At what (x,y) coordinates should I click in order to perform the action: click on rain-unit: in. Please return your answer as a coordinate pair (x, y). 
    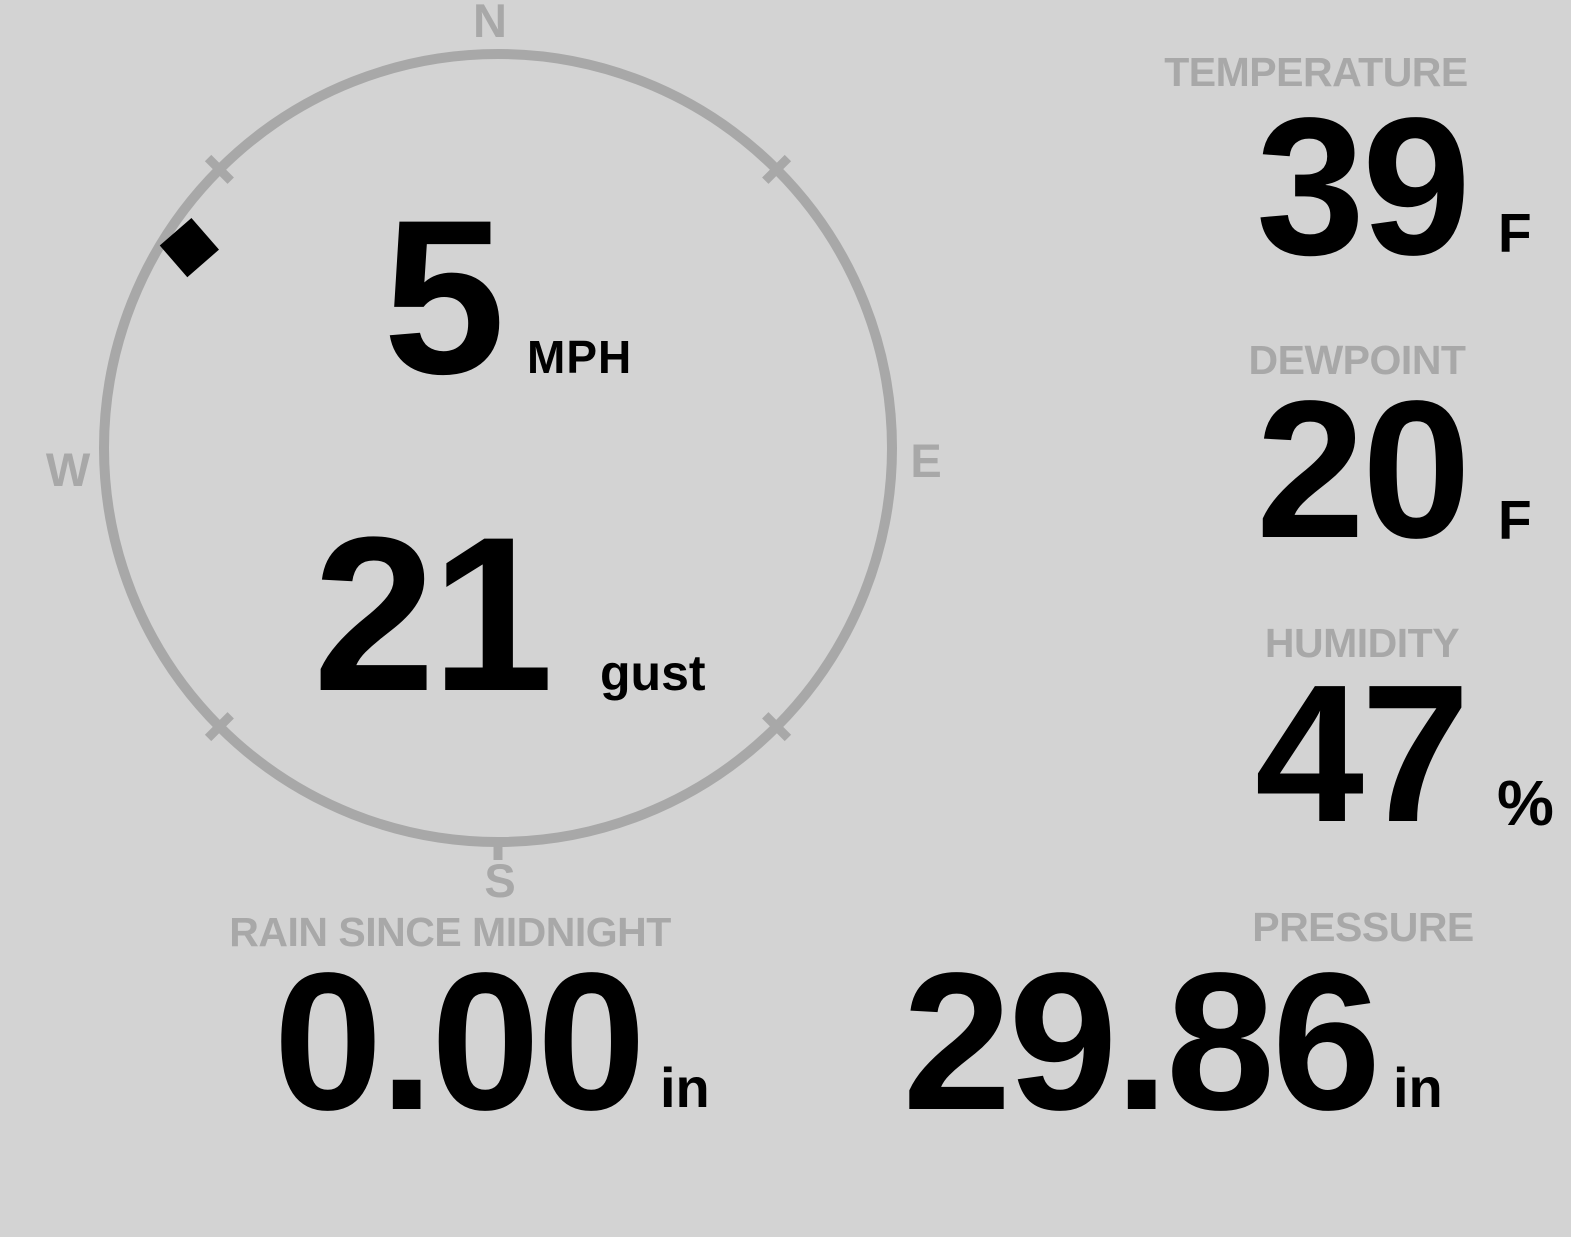
    Looking at the image, I should click on (685, 1087).